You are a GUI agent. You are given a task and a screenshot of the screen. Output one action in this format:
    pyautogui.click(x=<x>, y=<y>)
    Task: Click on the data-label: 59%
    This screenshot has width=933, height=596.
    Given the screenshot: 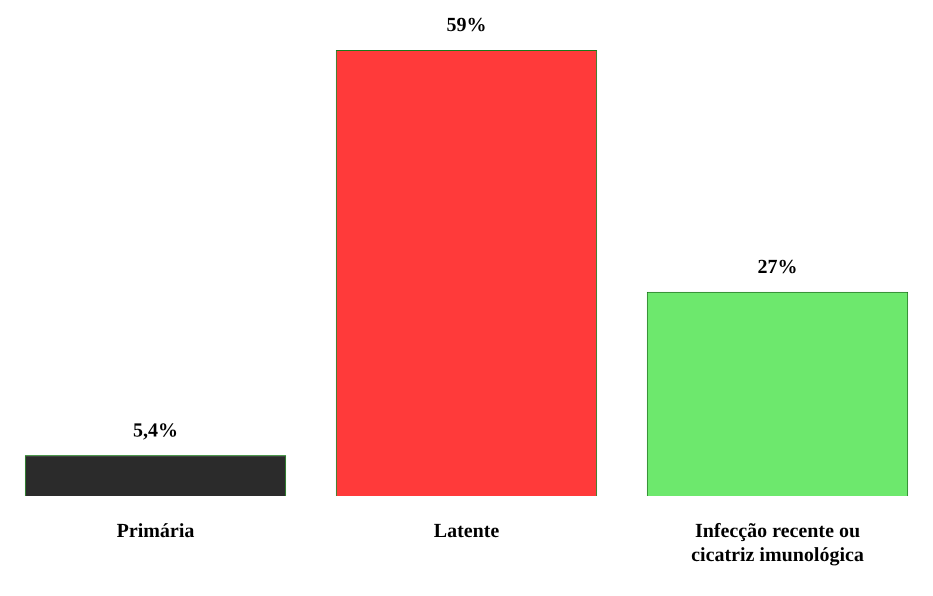 What is the action you would take?
    pyautogui.click(x=466, y=25)
    